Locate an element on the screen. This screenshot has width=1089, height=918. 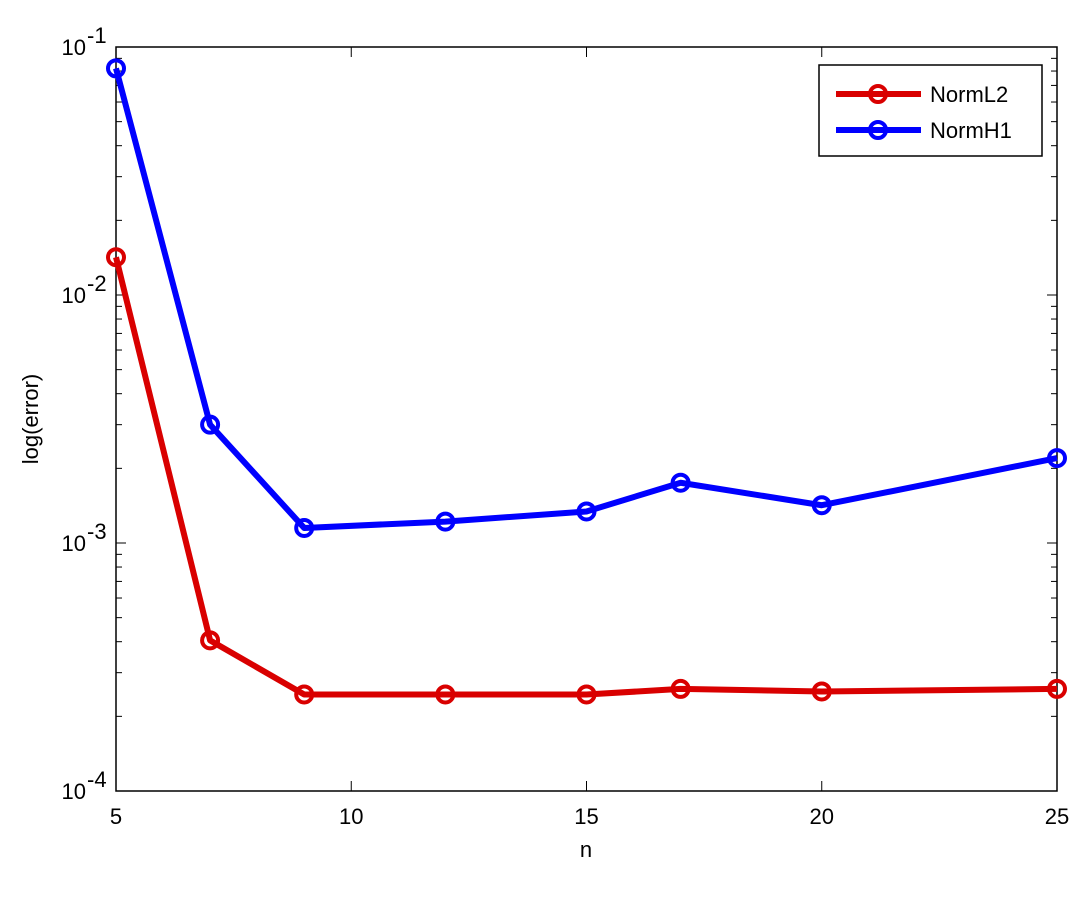
y-axis-label: log(error) is located at coordinates (30, 419).